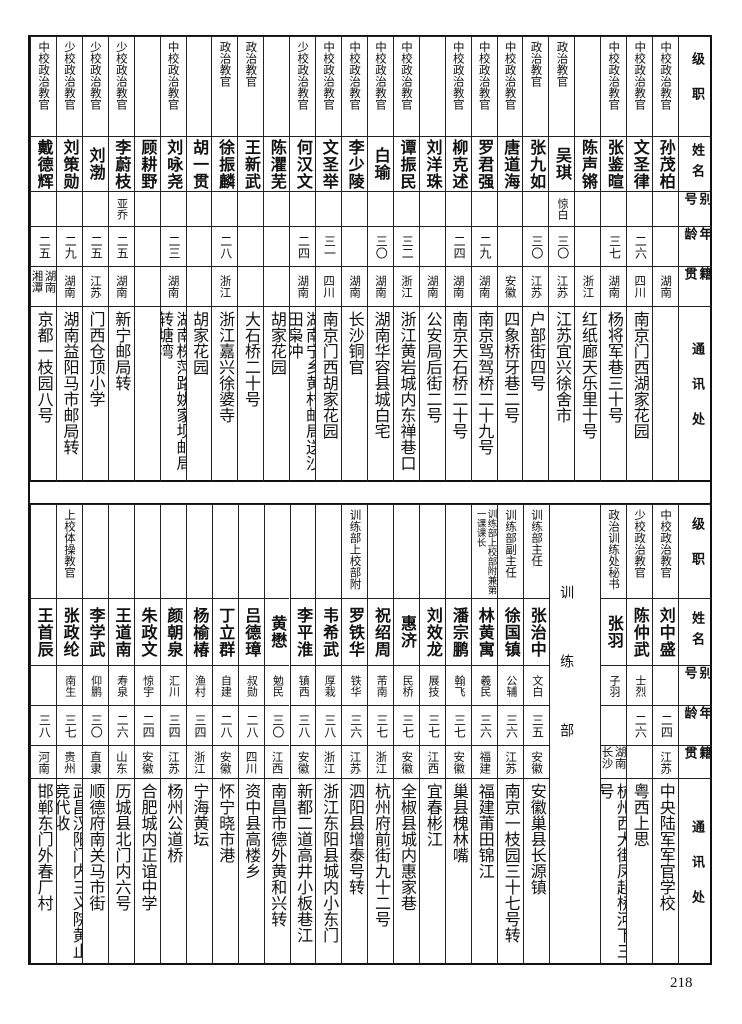 This screenshot has height=1024, width=742. I want to click on entry-address-cell: 杨州公道桥, so click(172, 871).